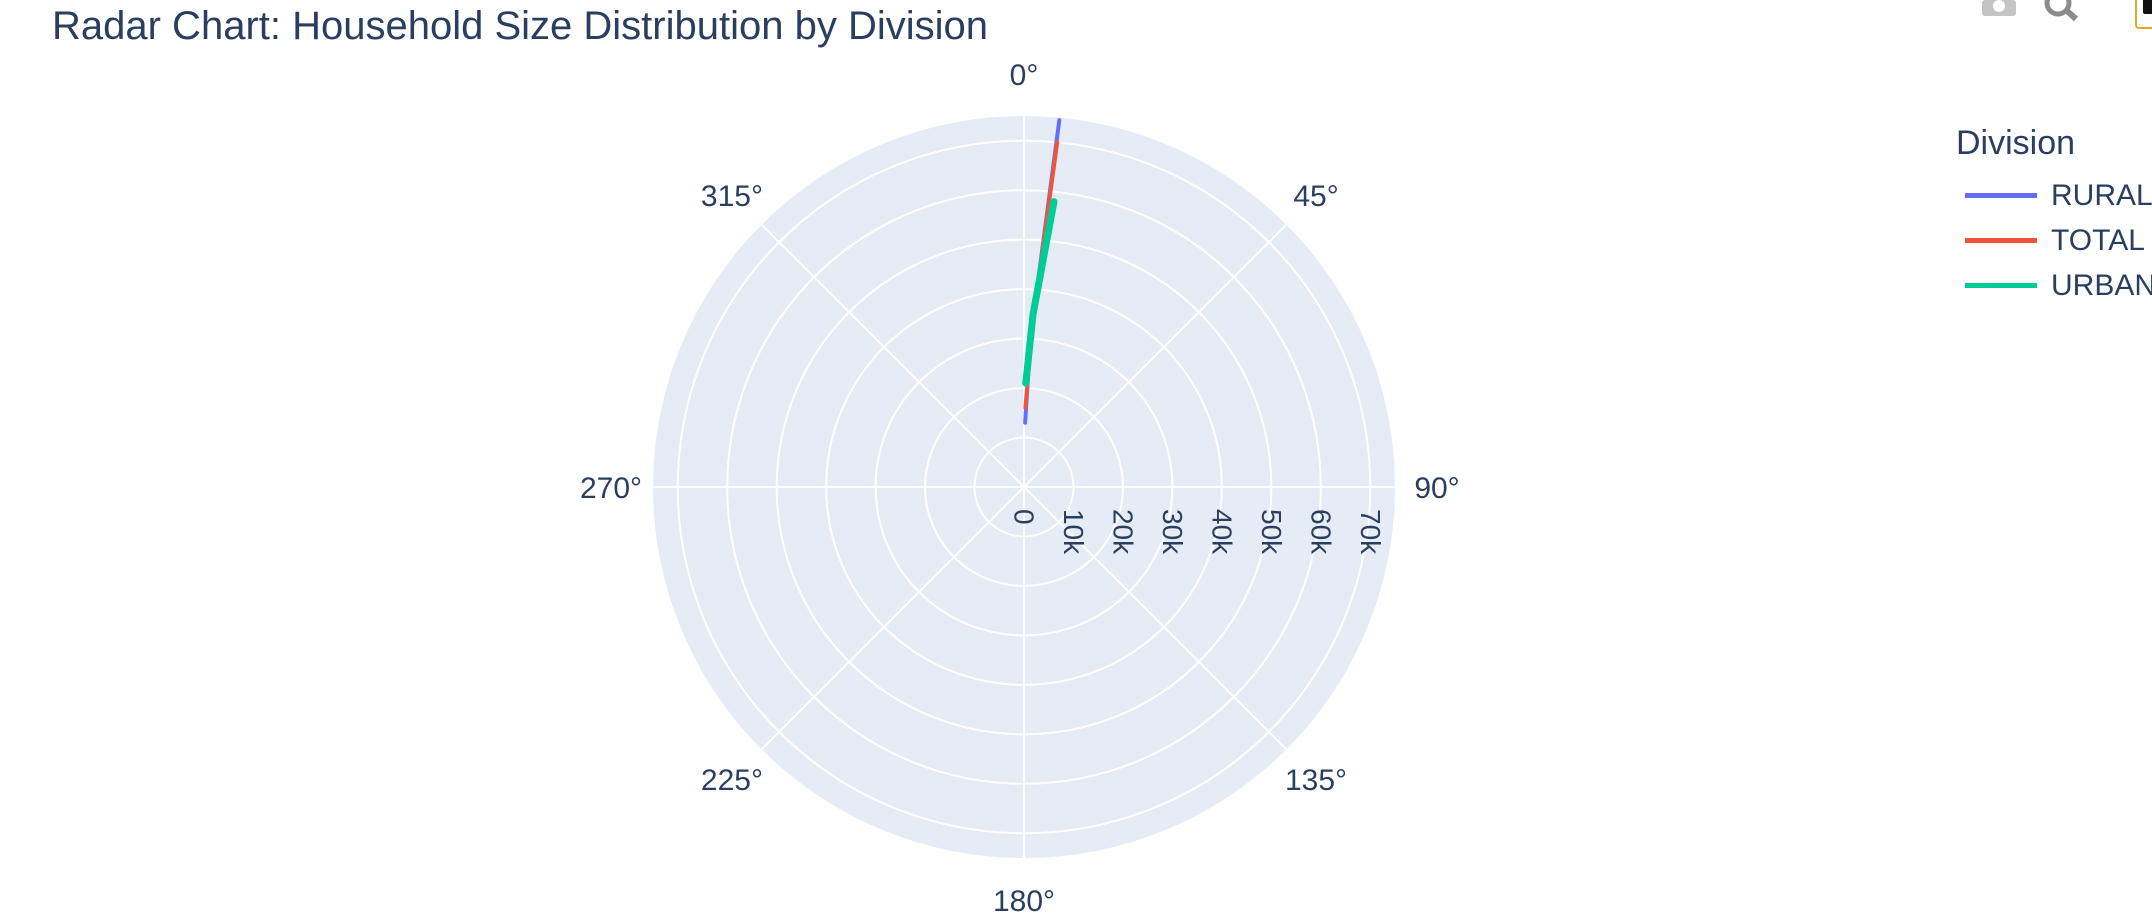 Image resolution: width=2152 pixels, height=916 pixels. What do you see at coordinates (2101, 195) in the screenshot?
I see `legend-label: RURAL` at bounding box center [2101, 195].